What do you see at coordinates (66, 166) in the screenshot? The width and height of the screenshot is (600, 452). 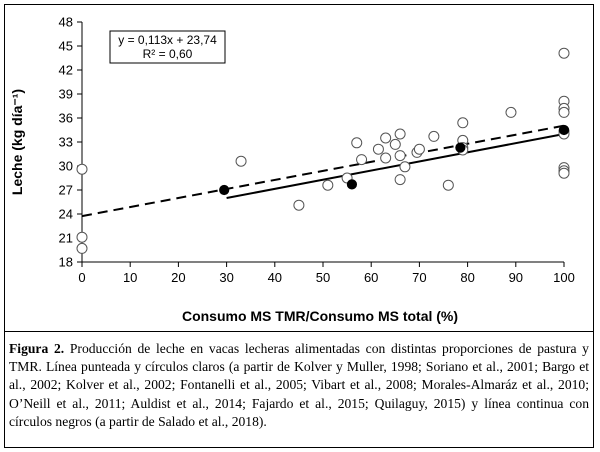 I see `y-tick-label: 30` at bounding box center [66, 166].